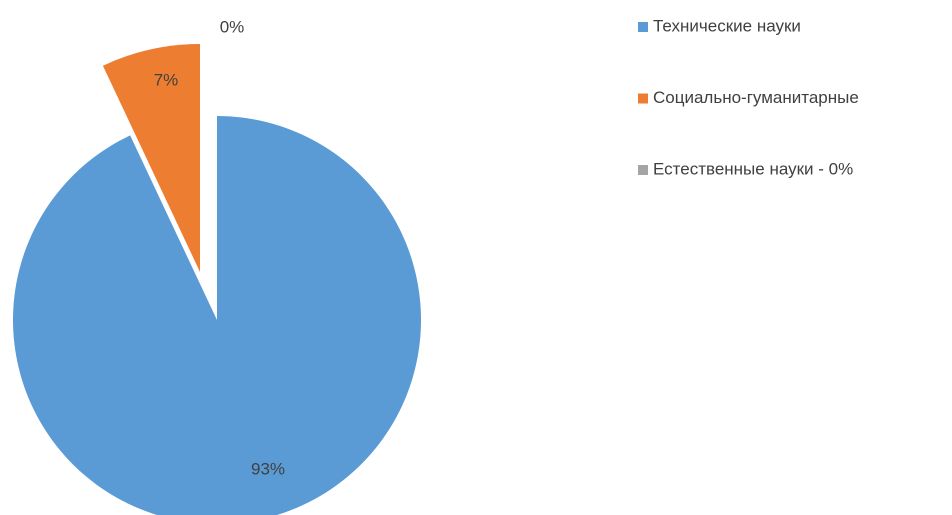 The height and width of the screenshot is (515, 952). I want to click on legend-label: Социально-гуманитарные, so click(756, 97).